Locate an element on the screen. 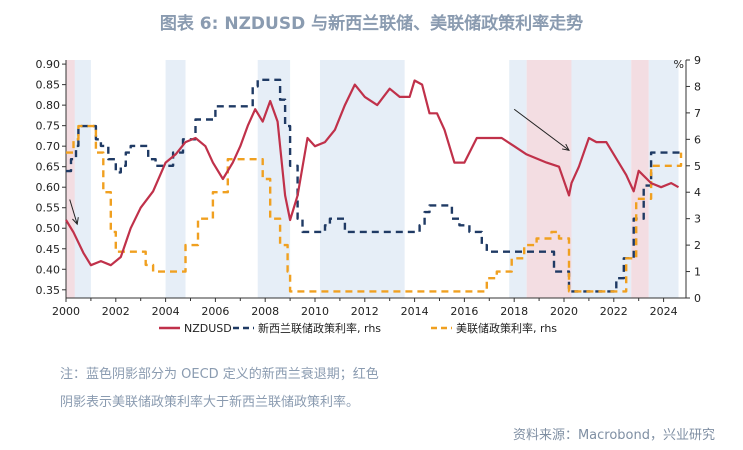 This screenshot has height=450, width=743. source-note: 资料来源：Macrobond，兴业研究 is located at coordinates (613, 435).